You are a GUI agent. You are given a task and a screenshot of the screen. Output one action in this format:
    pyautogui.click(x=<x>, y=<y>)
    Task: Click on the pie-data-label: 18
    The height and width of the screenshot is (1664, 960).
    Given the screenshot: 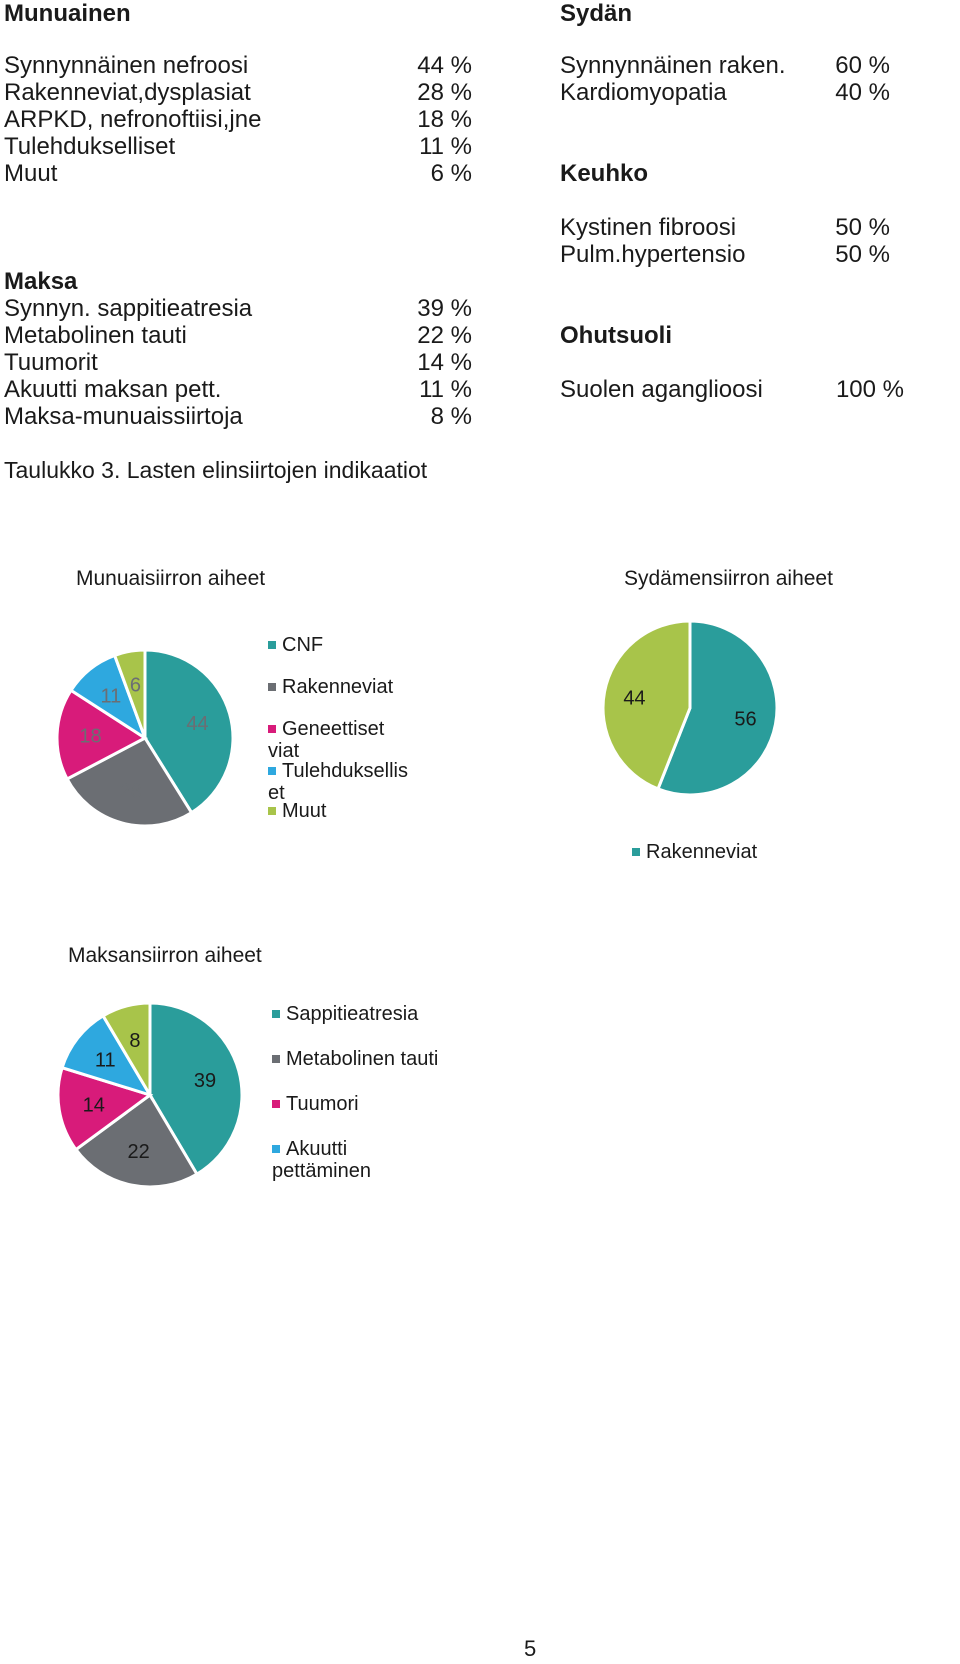 What is the action you would take?
    pyautogui.click(x=90, y=737)
    